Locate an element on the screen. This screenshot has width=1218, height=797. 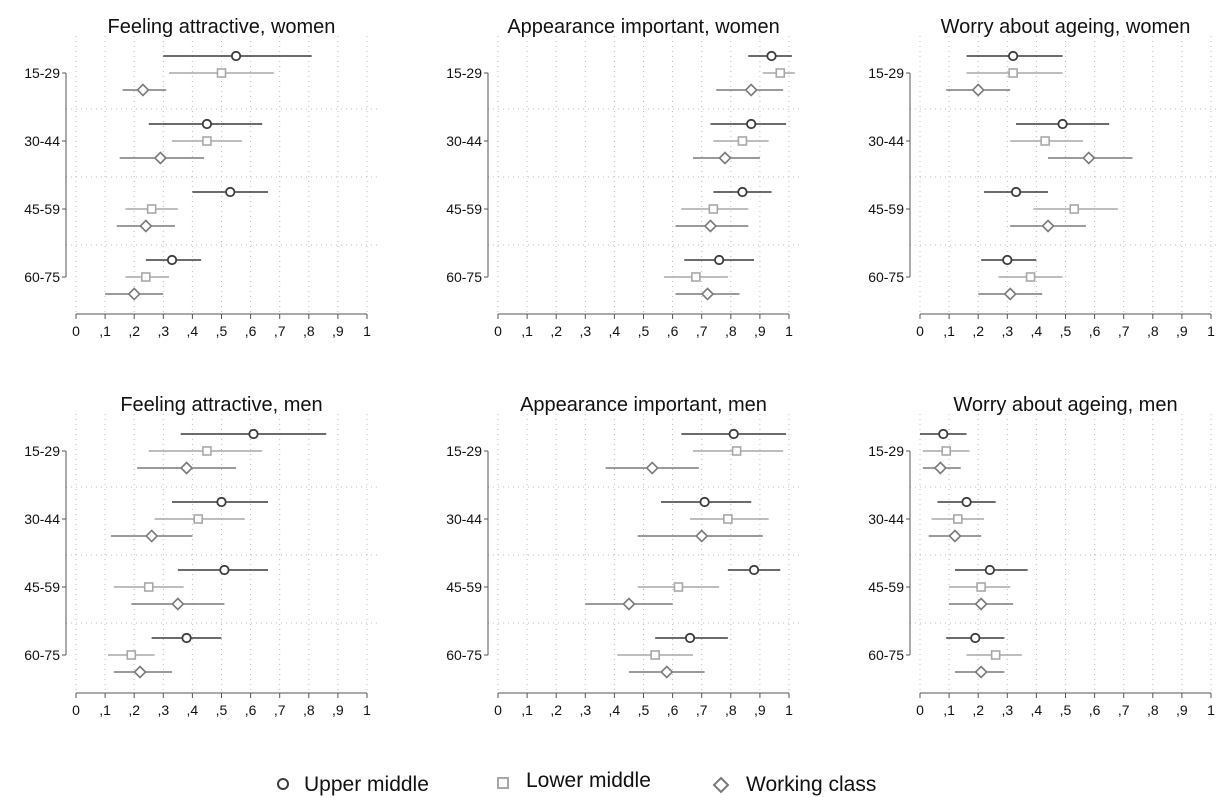
panel-title: Feeling attractive, women is located at coordinates (222, 27).